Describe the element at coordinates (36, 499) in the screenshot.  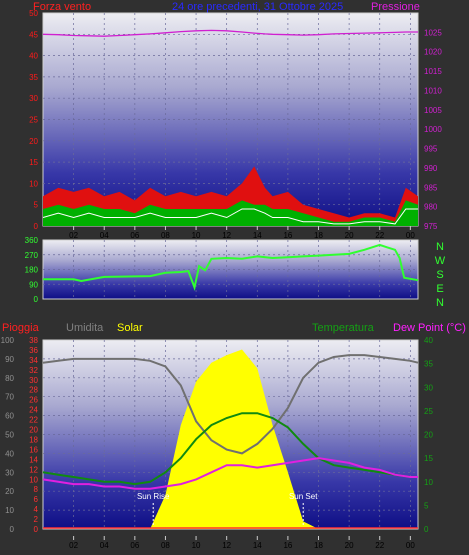
I see `rain-y-tick: 6` at that location.